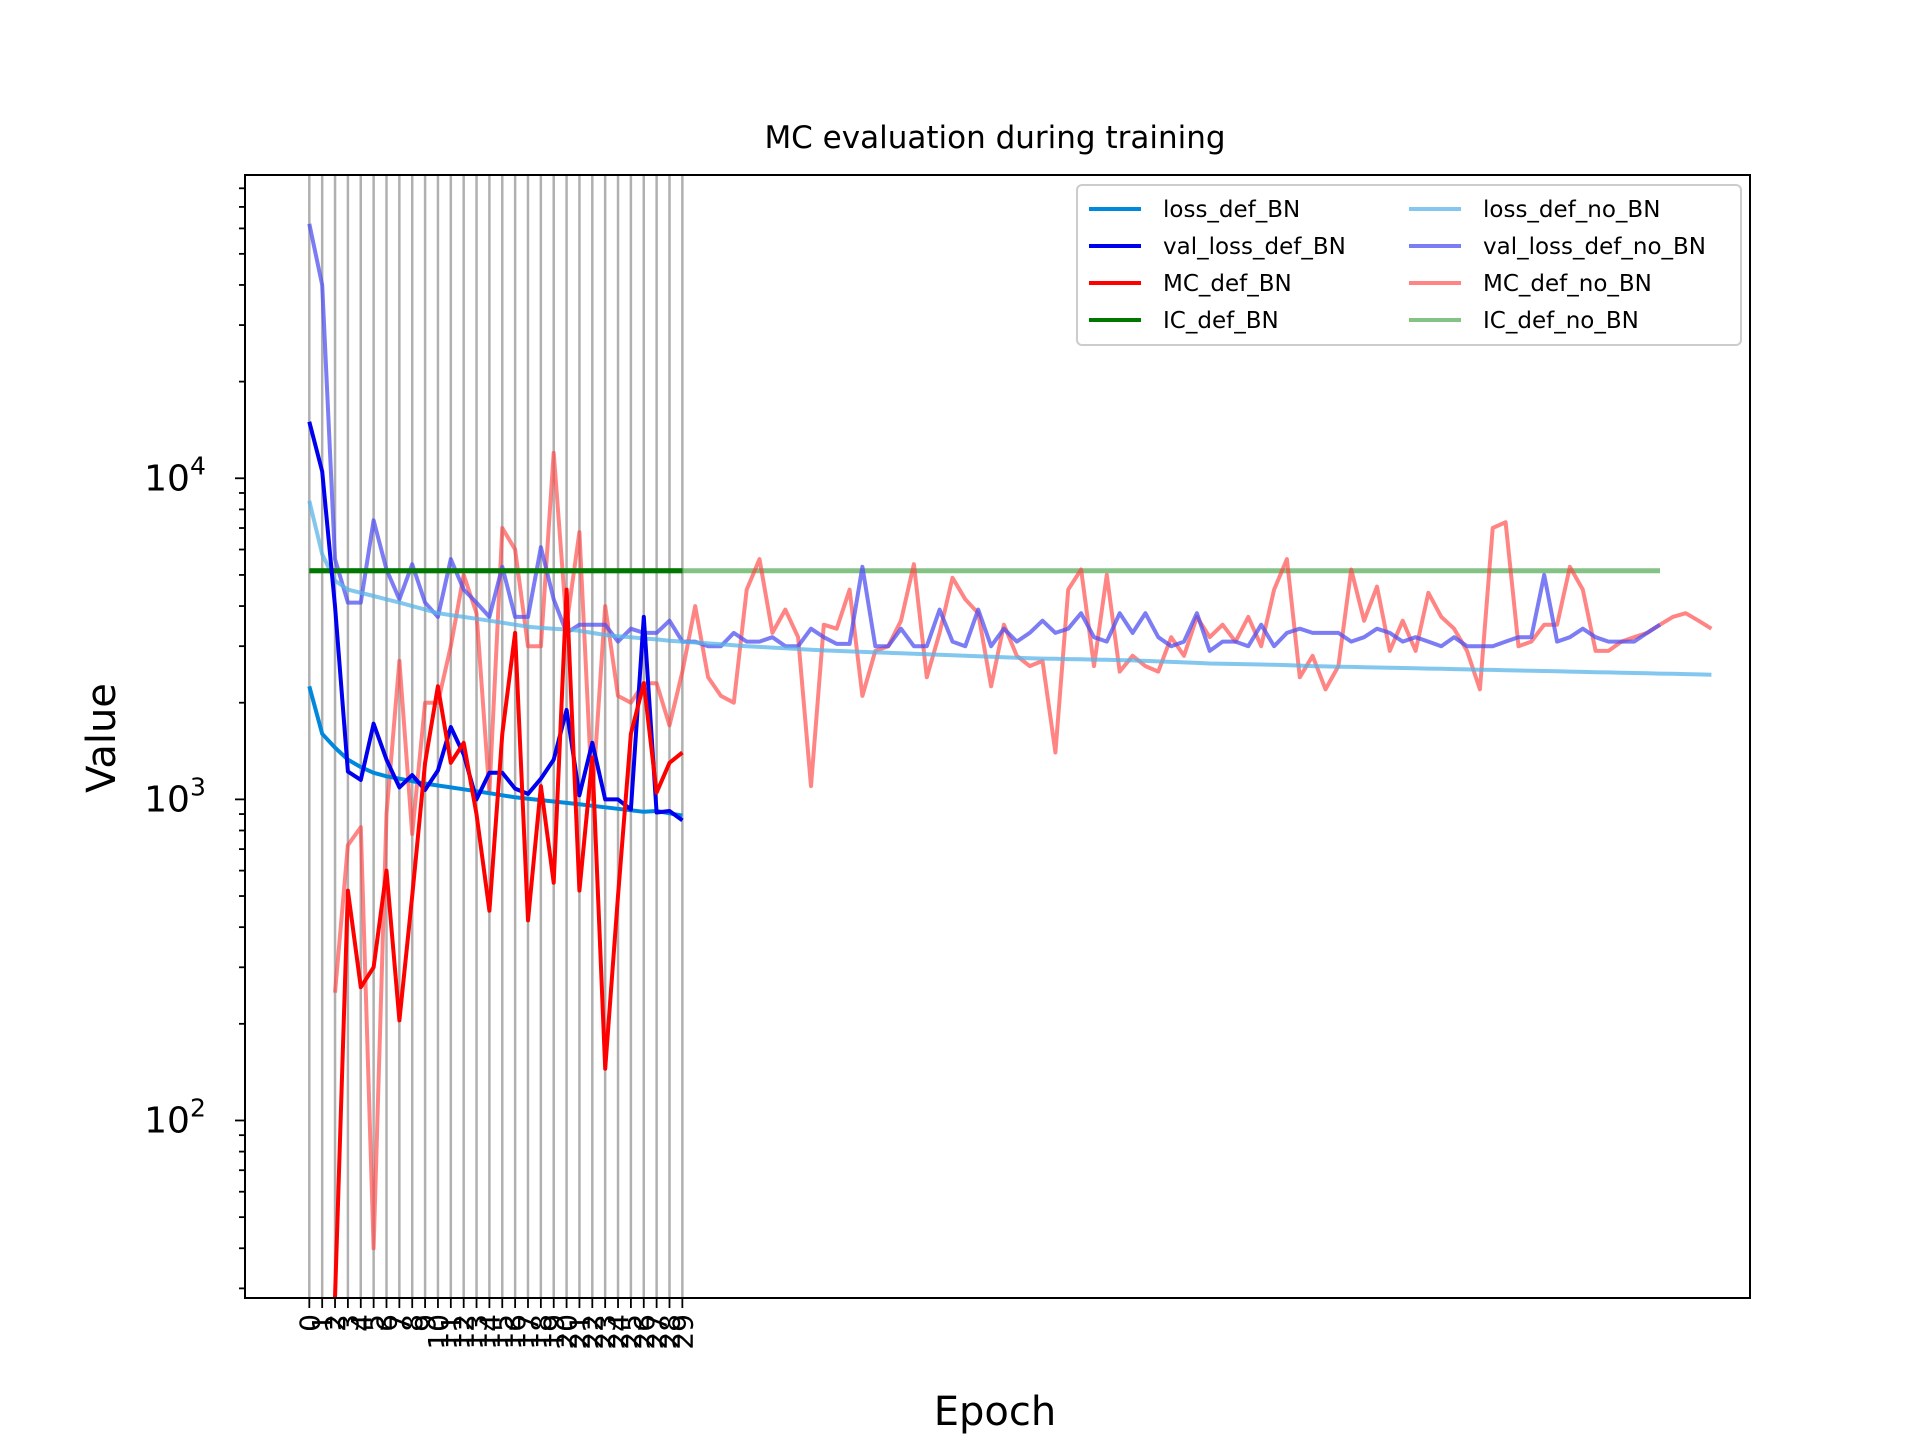 This screenshot has height=1440, width=1920. Describe the element at coordinates (631, 1332) in the screenshot. I see `x-tick-label-25: 25` at that location.